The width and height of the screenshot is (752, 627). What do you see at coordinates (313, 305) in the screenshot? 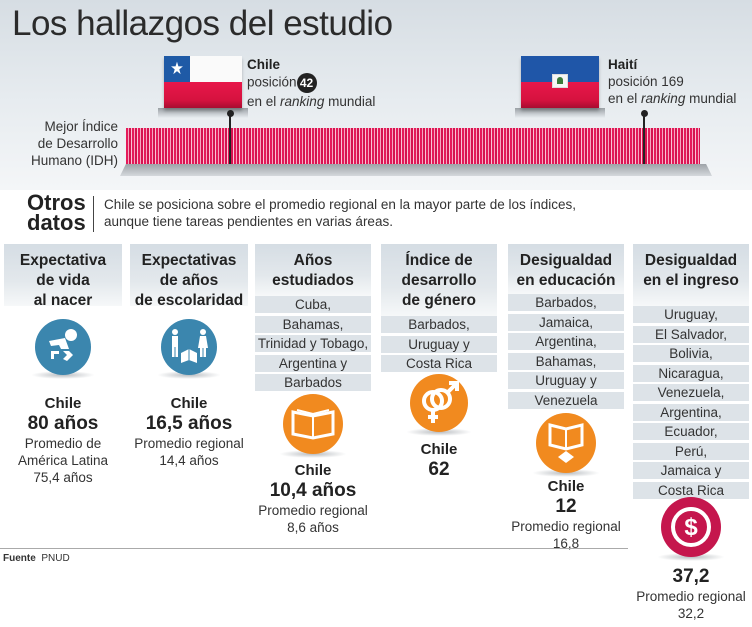
I see `country-list-item: Cuba,` at bounding box center [313, 305].